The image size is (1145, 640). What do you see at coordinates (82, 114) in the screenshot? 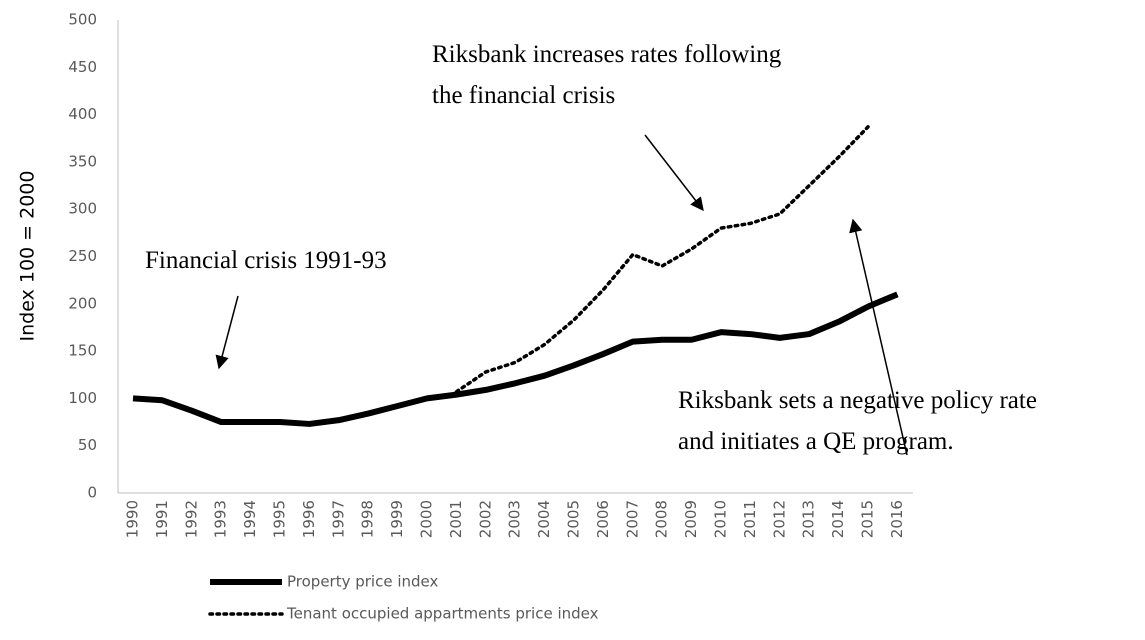
I see `y-tick-label: 400` at bounding box center [82, 114].